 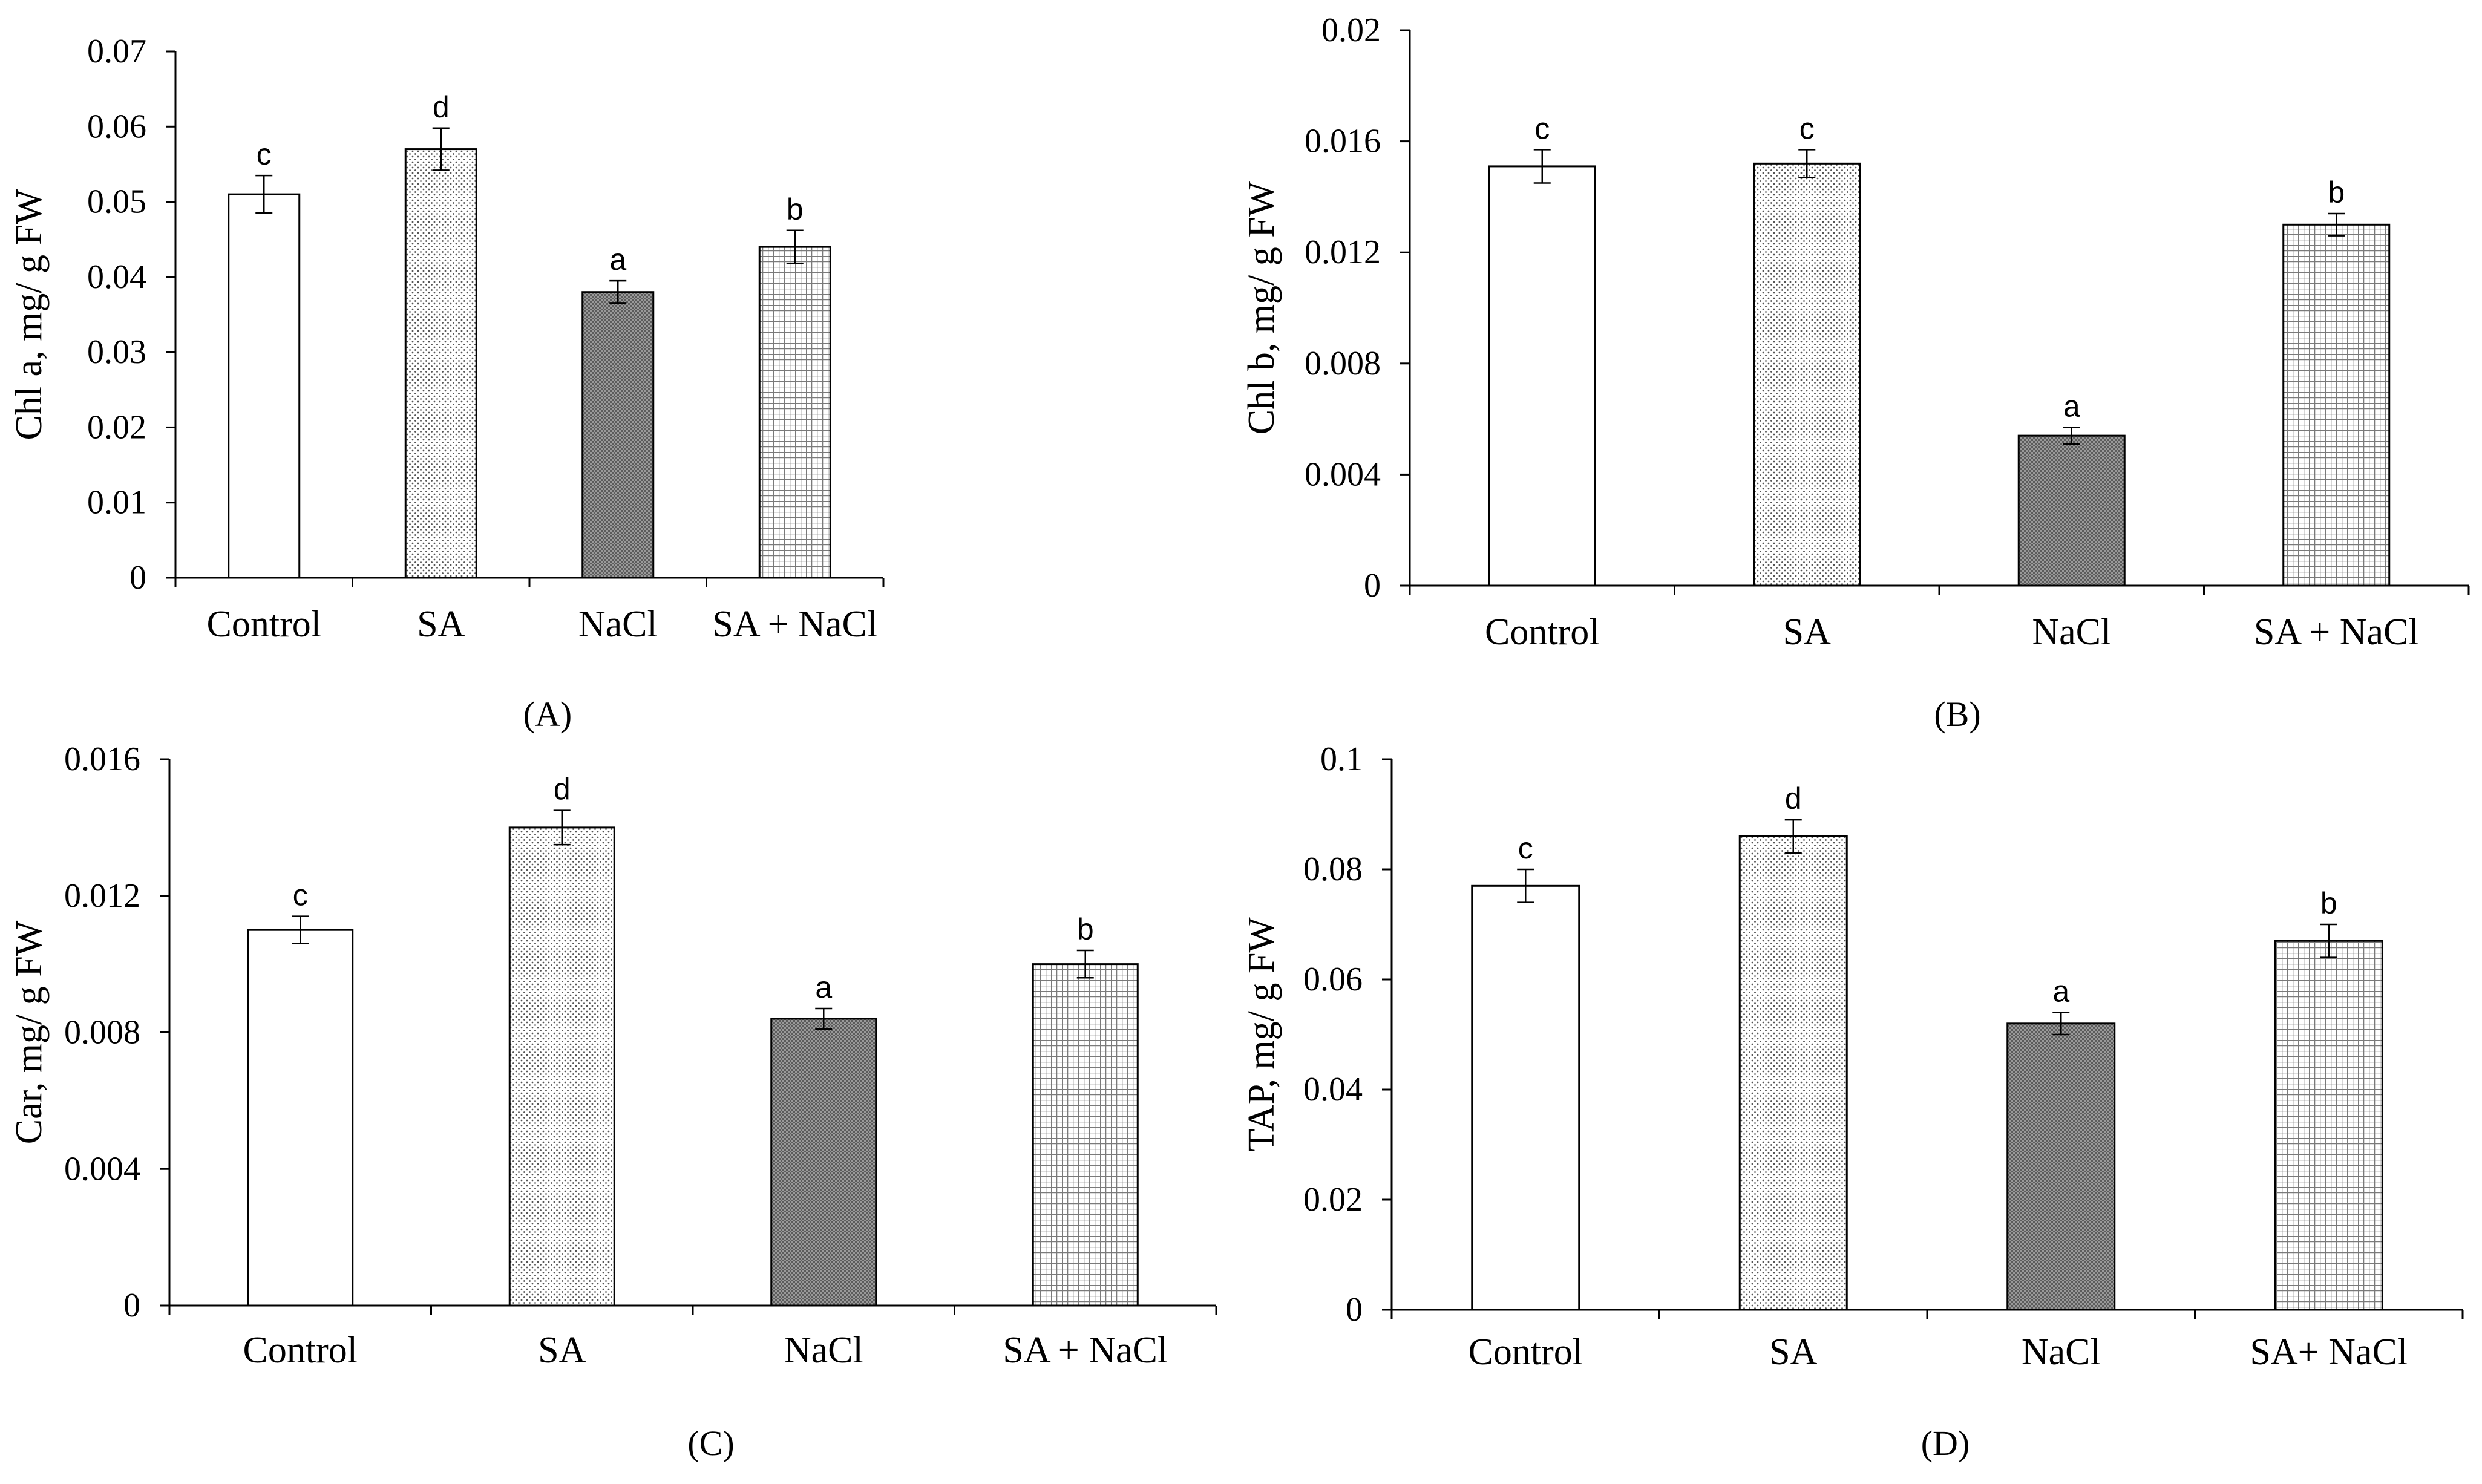 I want to click on y-axis-title: TAP, mg/ g FW, so click(x=1261, y=1035).